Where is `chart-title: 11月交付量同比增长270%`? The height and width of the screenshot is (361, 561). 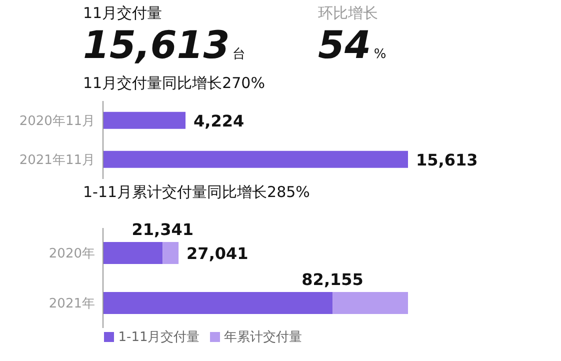 chart-title: 11月交付量同比增长270% is located at coordinates (174, 83).